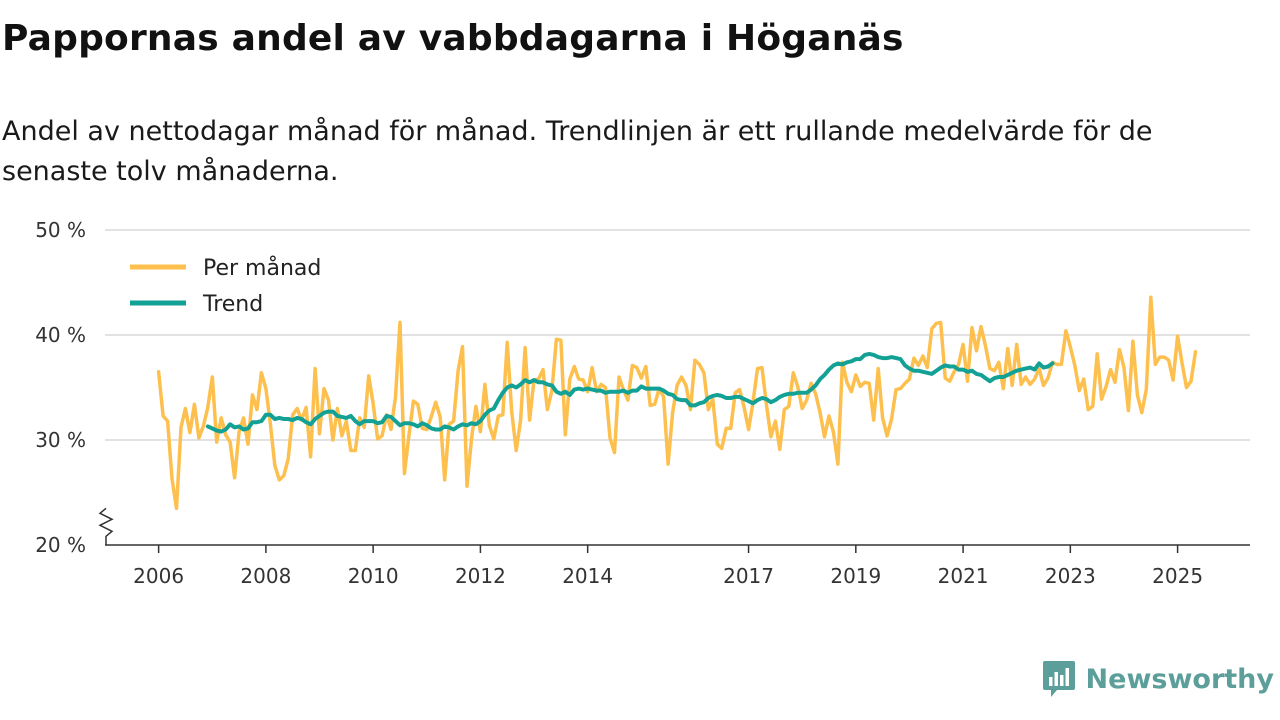 This screenshot has width=1280, height=720. I want to click on x-tick-label: 2010, so click(373, 576).